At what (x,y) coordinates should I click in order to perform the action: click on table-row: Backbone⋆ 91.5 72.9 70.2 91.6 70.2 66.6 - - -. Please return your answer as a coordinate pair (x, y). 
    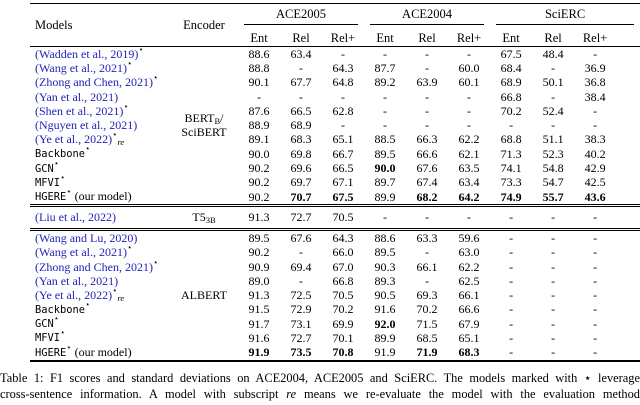
    Looking at the image, I should click on (335, 310).